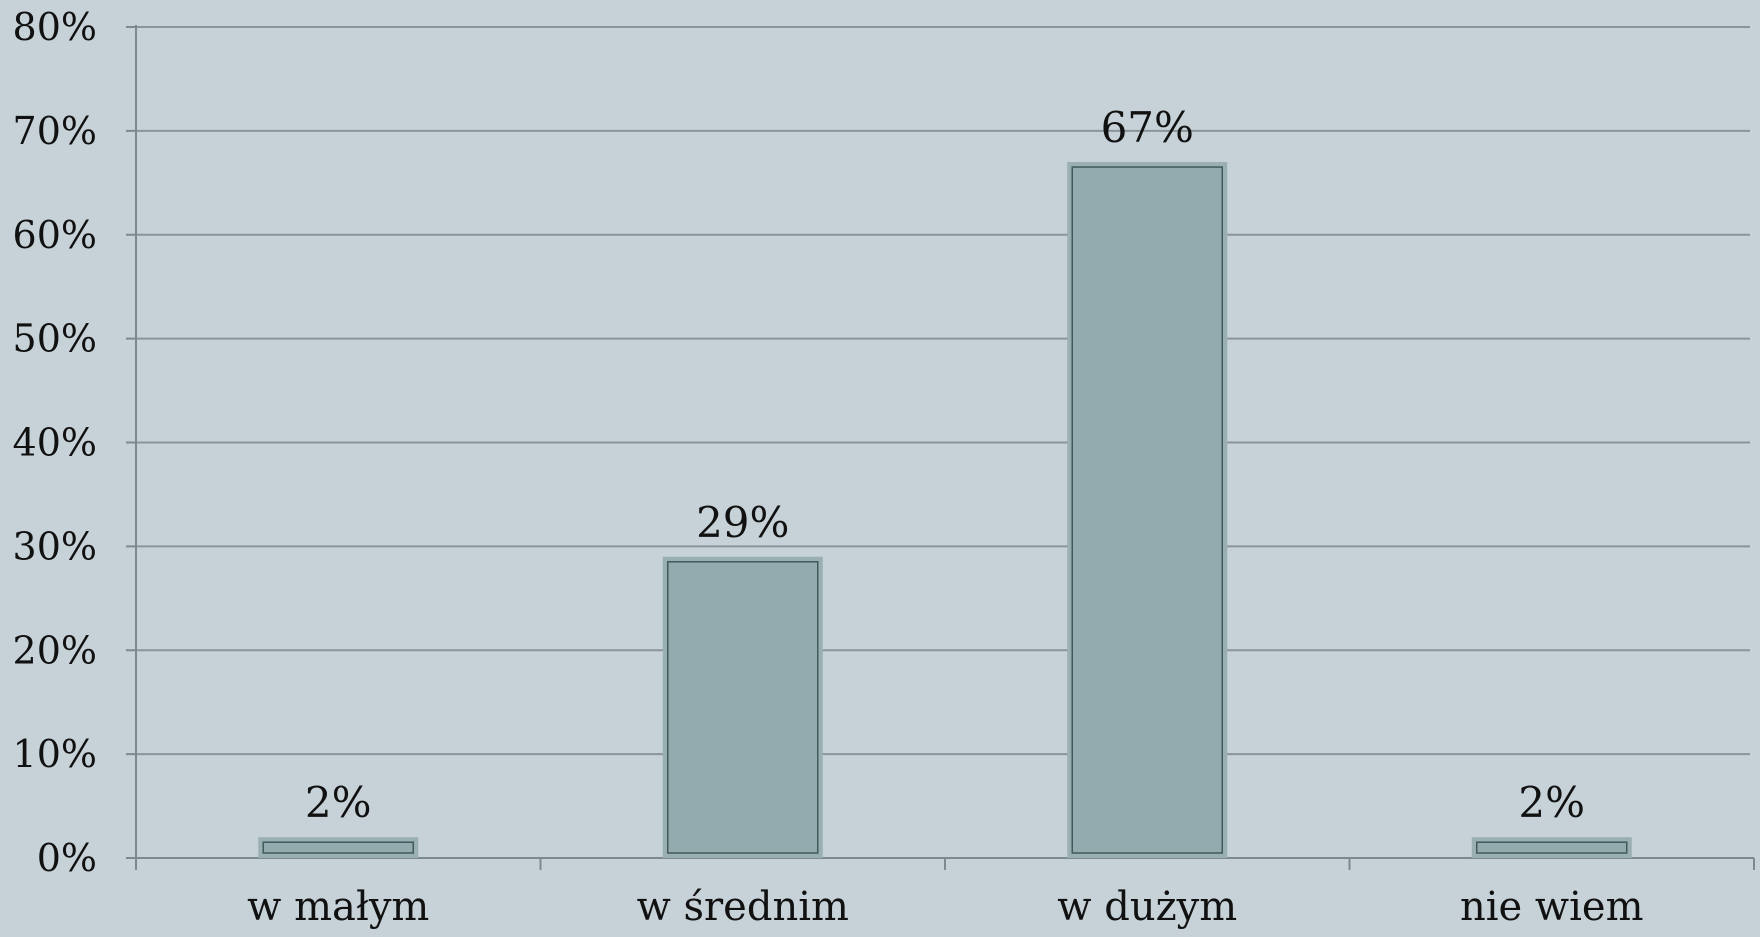 The width and height of the screenshot is (1760, 937). Describe the element at coordinates (55, 27) in the screenshot. I see `y-tick-label: 80%` at that location.